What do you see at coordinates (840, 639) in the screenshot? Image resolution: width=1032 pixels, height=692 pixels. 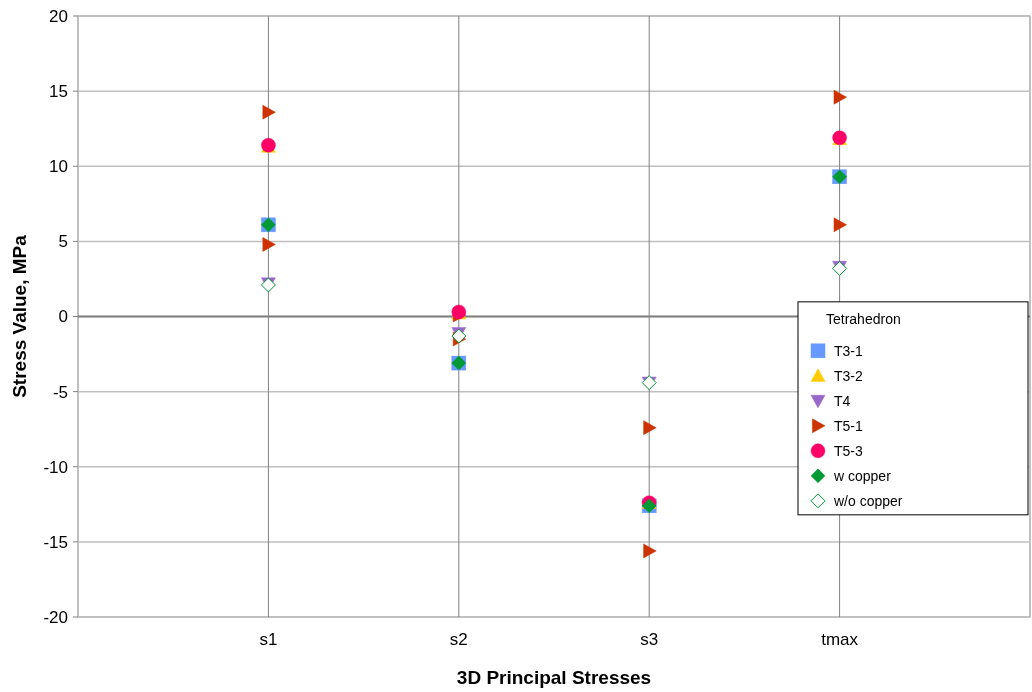 I see `x-tick-label: tmax` at bounding box center [840, 639].